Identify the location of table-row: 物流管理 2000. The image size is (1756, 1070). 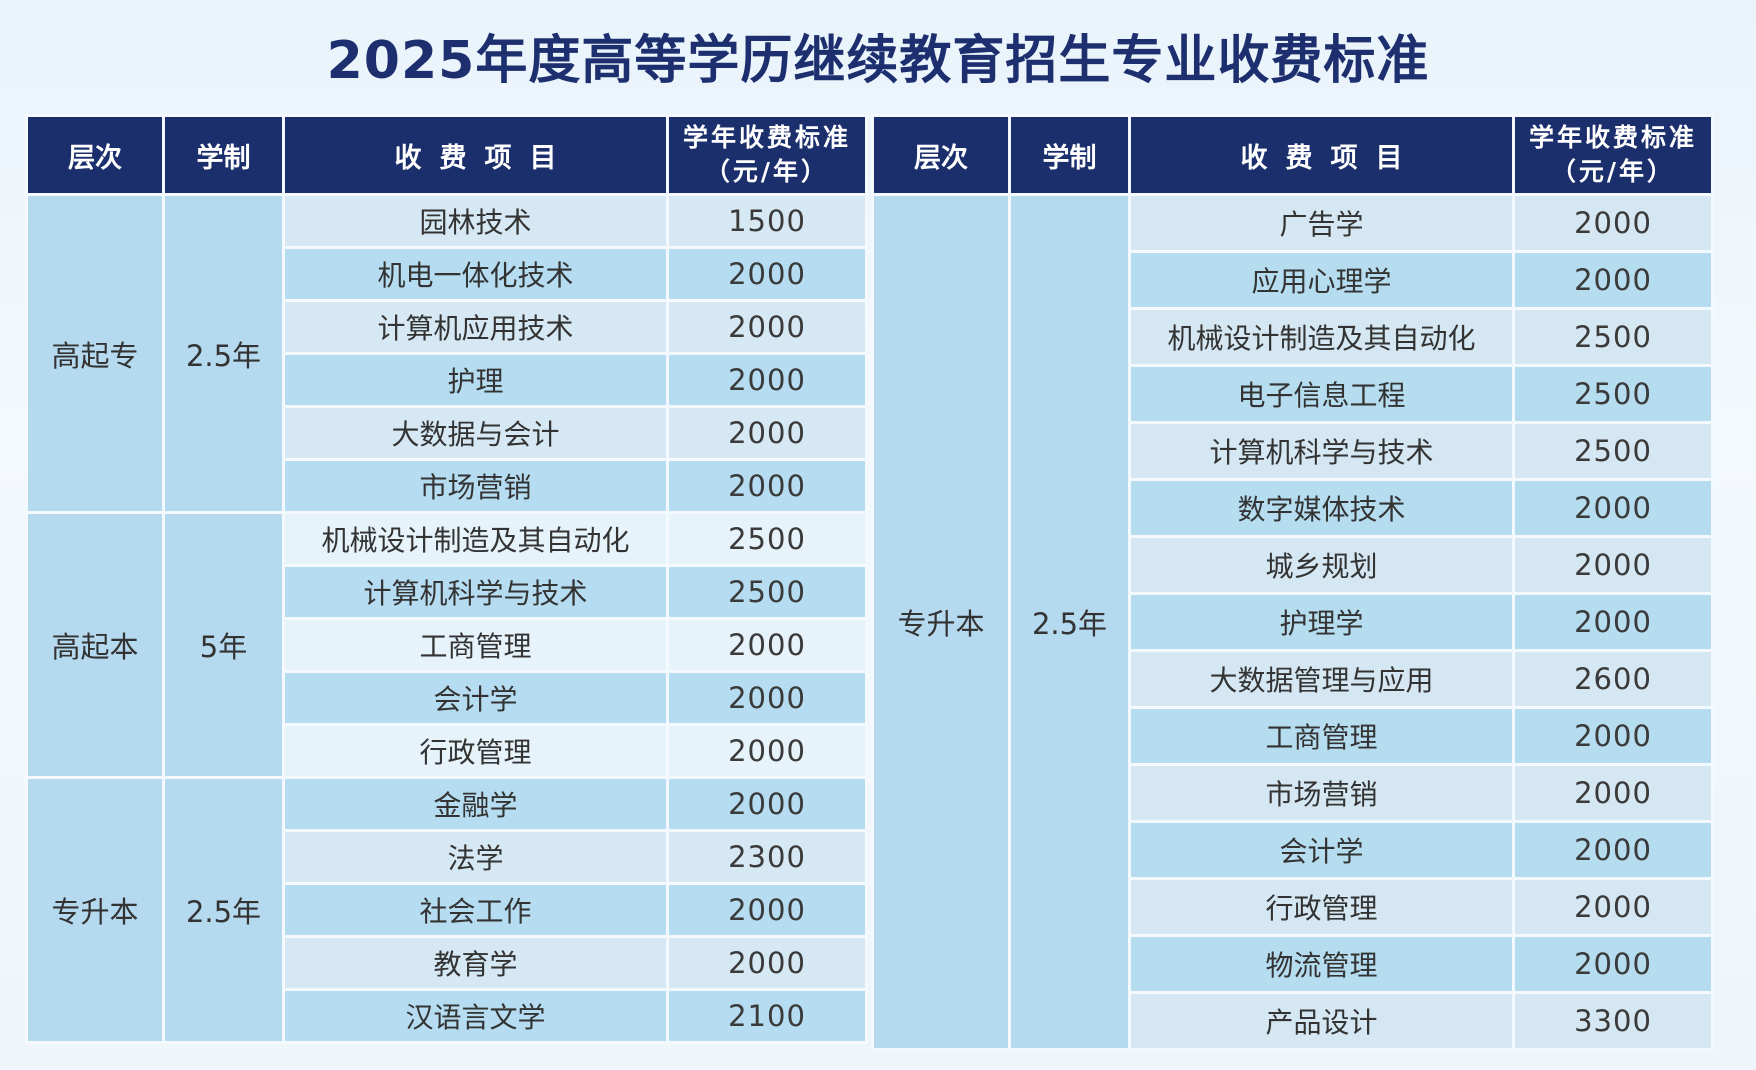
(1293, 964).